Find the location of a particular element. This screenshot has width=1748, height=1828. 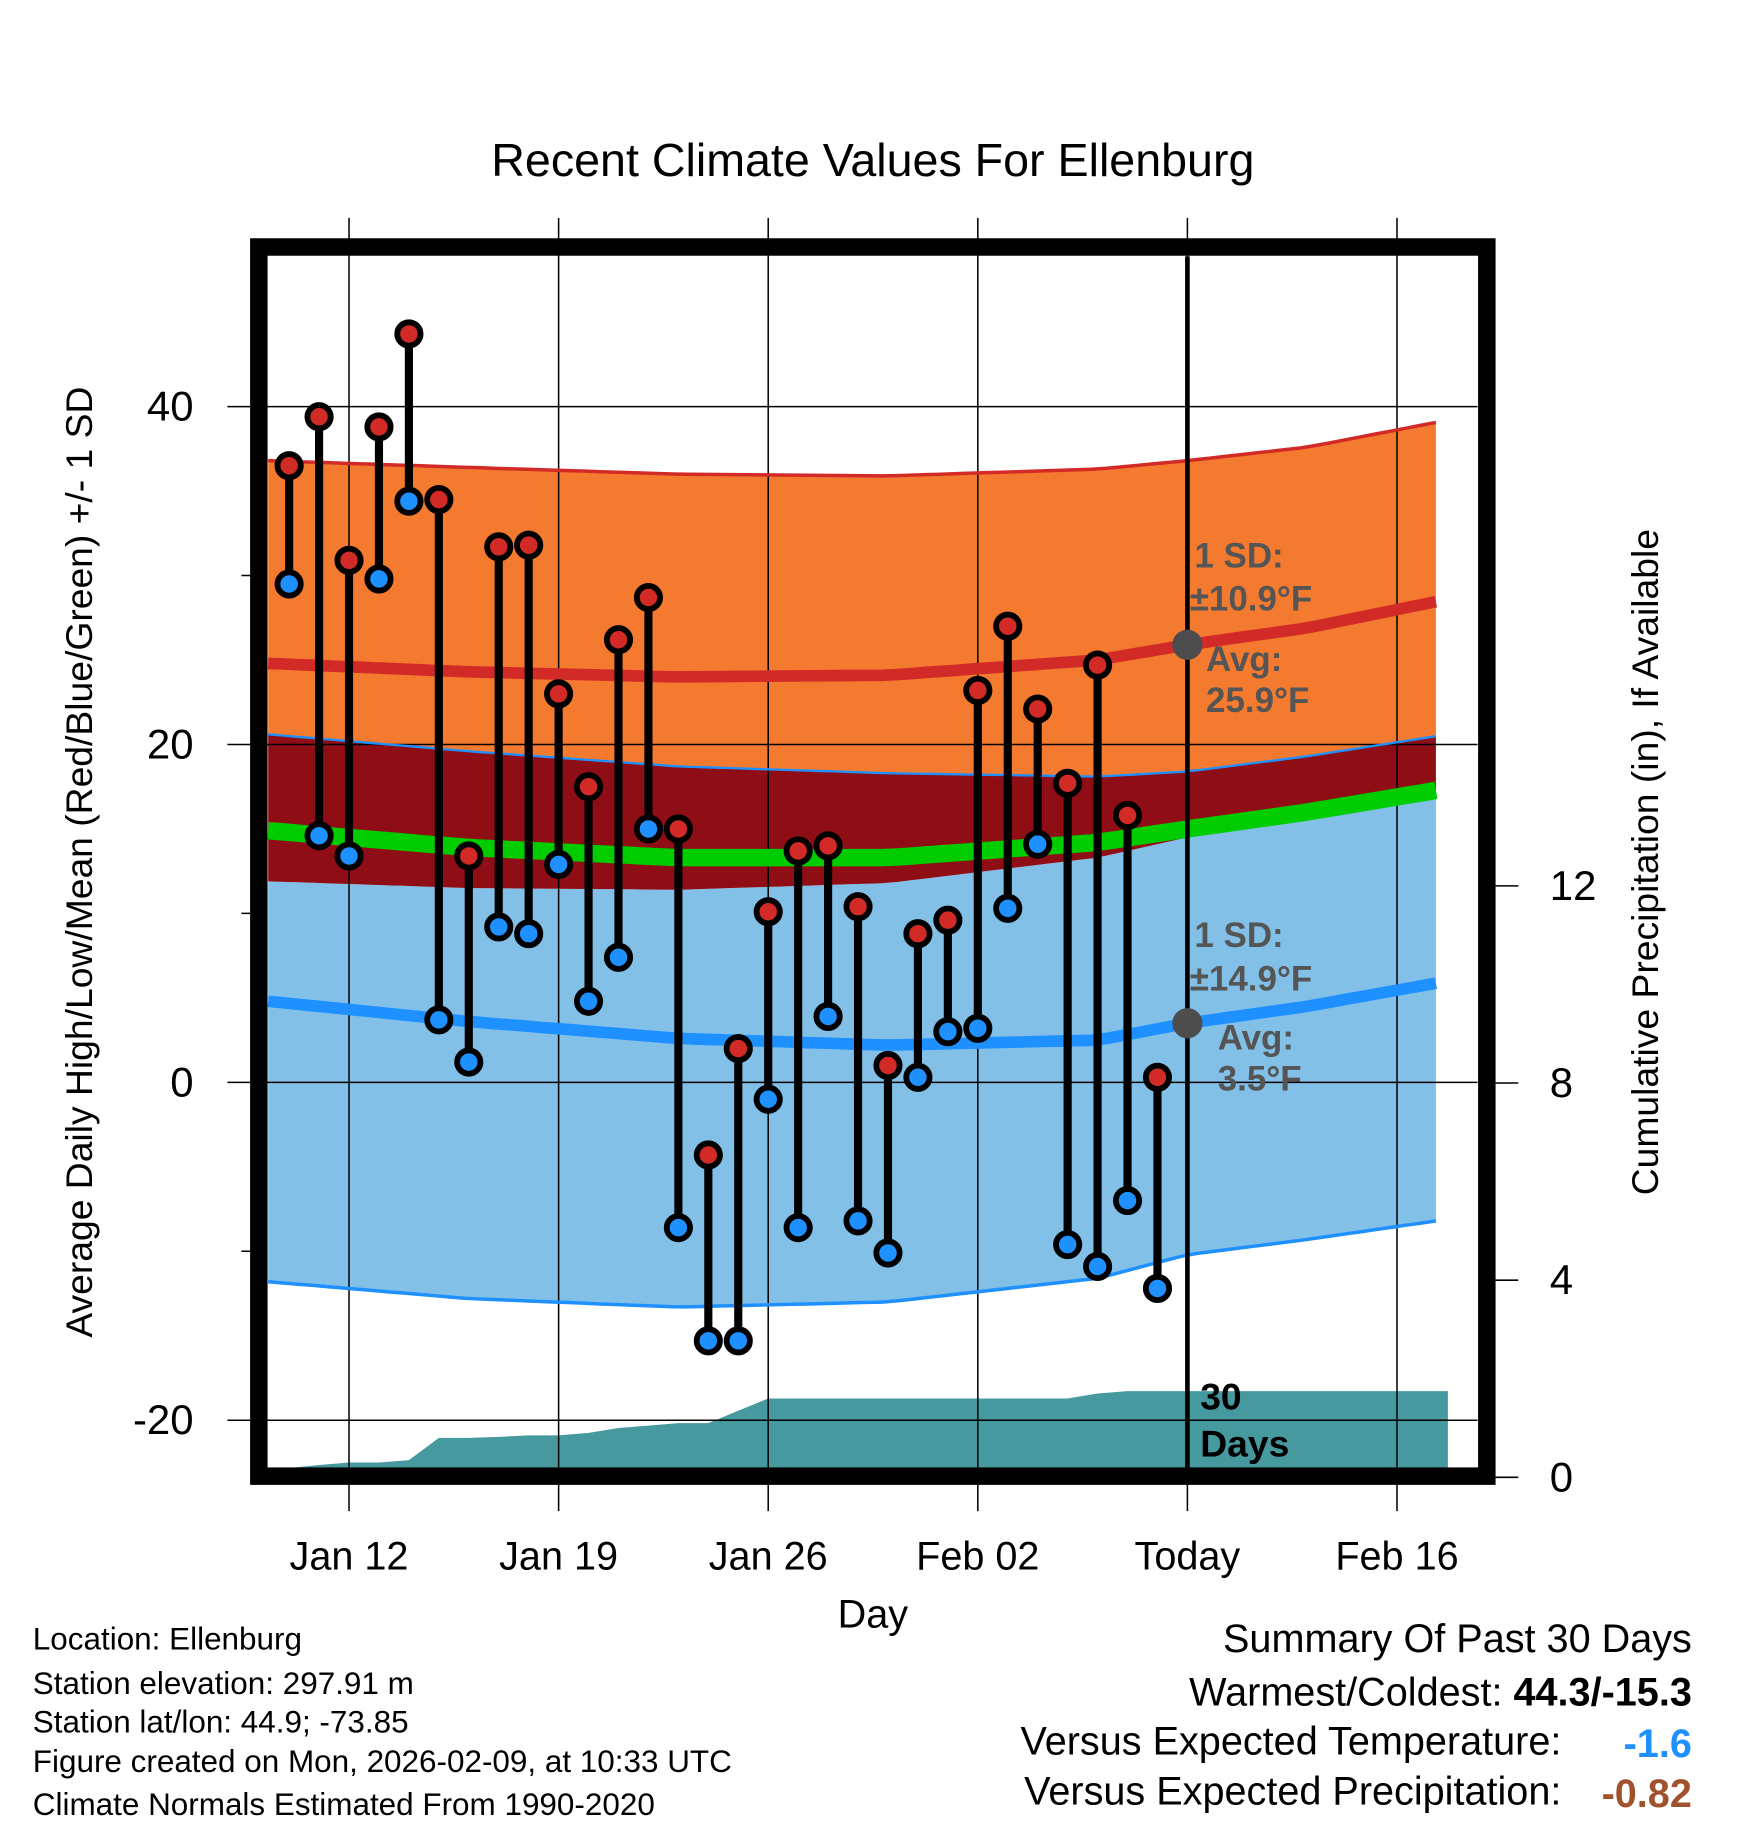

high-avg-line is located at coordinates (852, 639).